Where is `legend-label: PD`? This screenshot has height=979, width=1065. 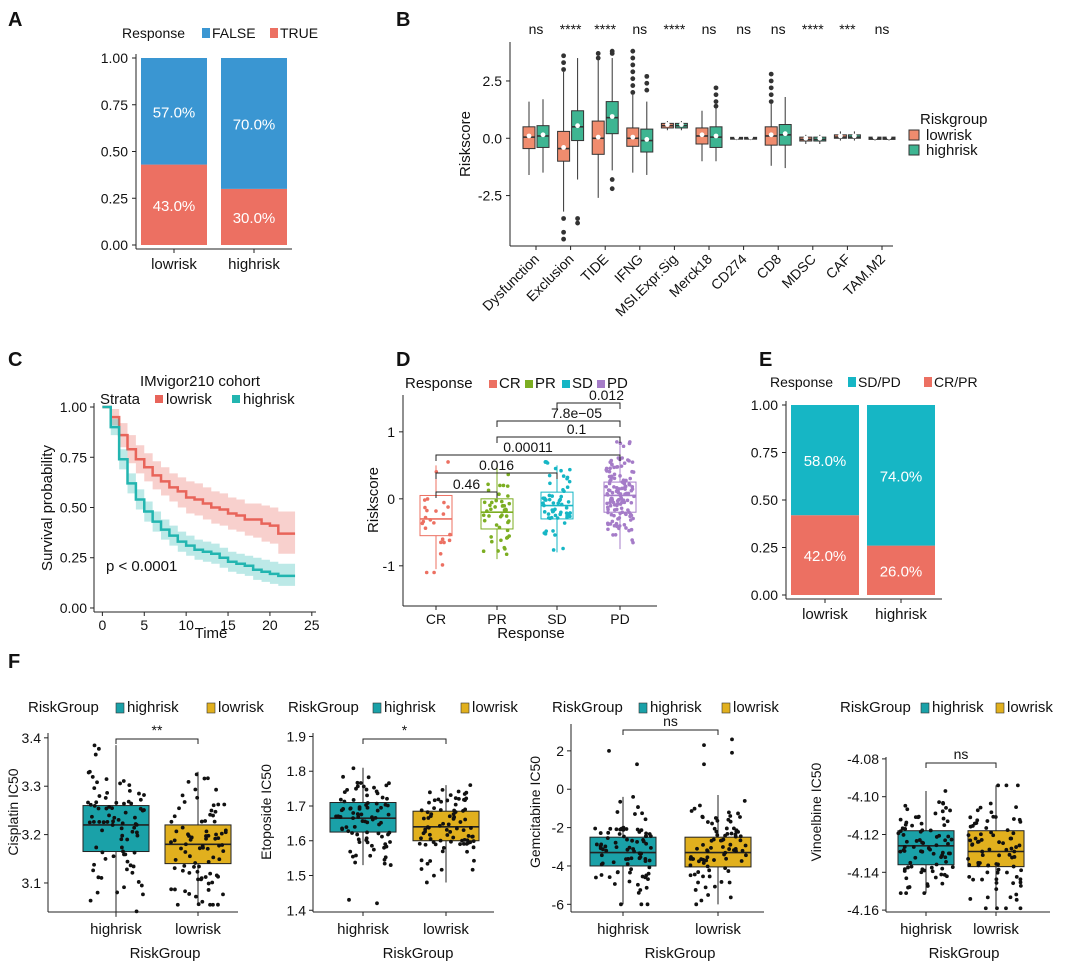 legend-label: PD is located at coordinates (617, 383).